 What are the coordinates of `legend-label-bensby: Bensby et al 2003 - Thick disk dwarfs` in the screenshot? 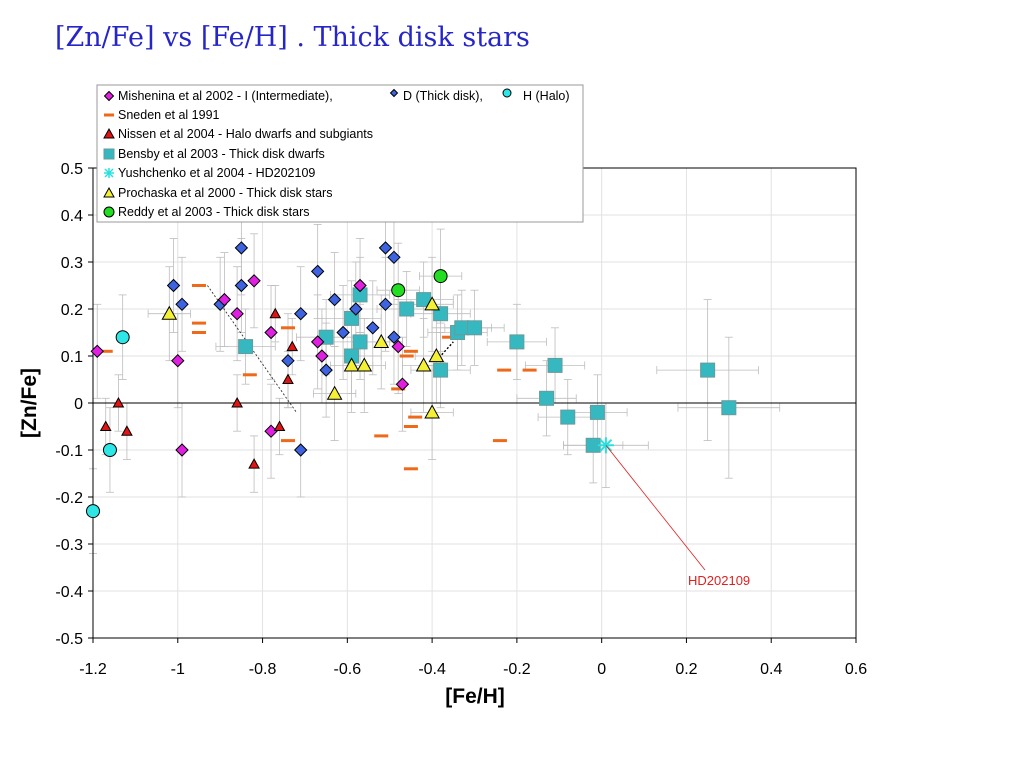 It's located at (221, 154).